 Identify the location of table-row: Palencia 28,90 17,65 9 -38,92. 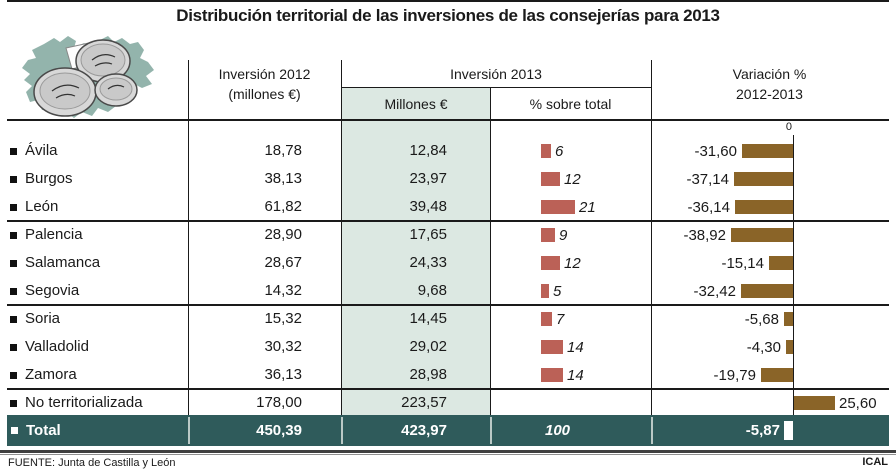
(448, 235).